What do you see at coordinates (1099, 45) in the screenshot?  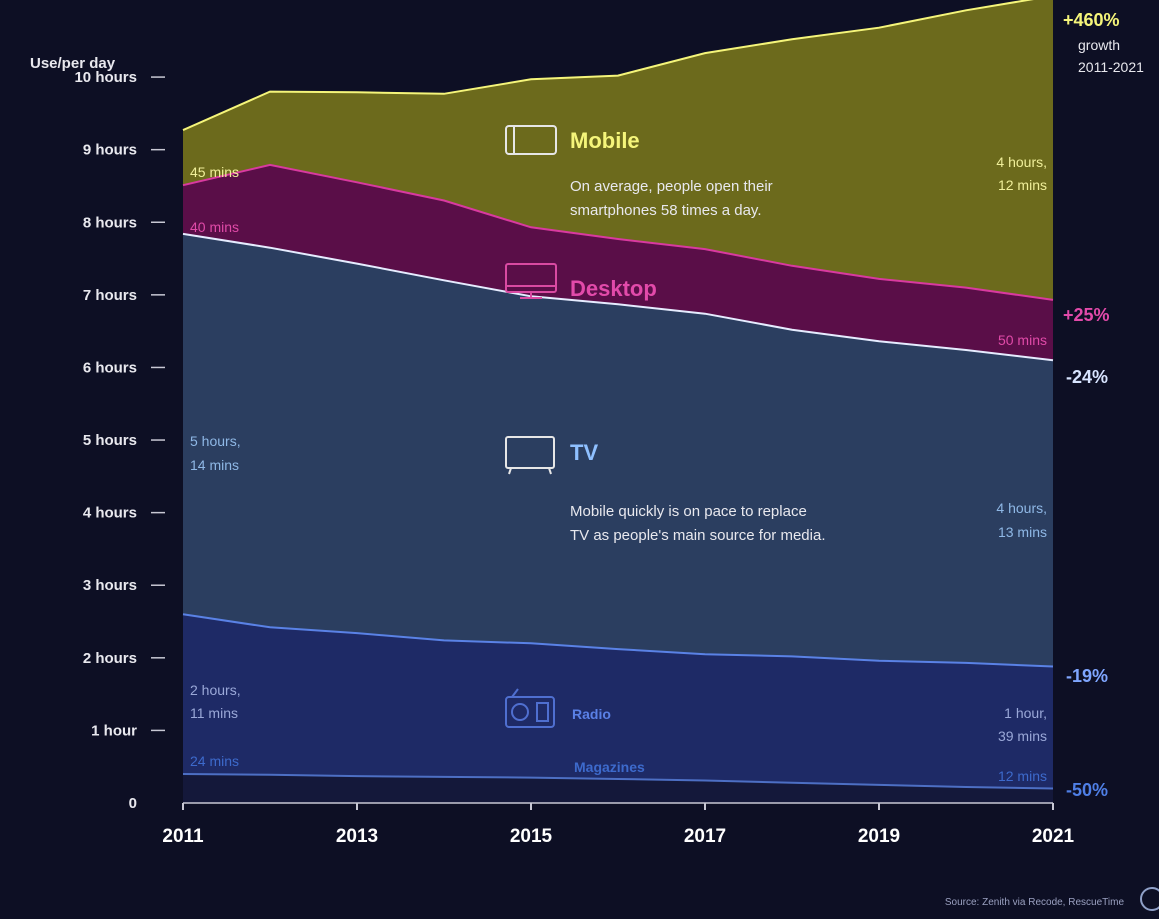 I see `growth-word: growth` at bounding box center [1099, 45].